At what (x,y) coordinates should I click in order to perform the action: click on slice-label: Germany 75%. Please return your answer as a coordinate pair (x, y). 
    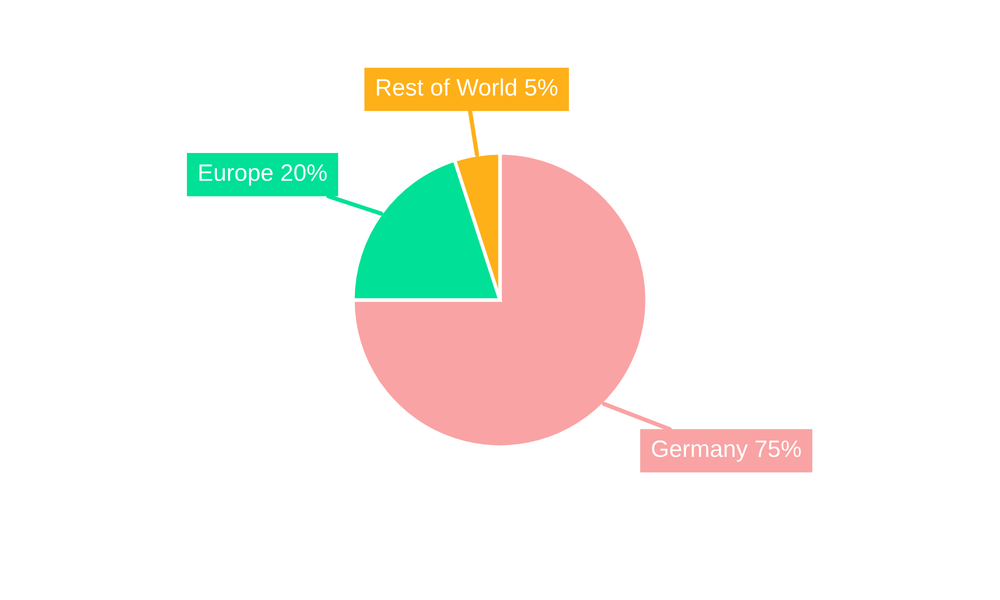
    Looking at the image, I should click on (726, 451).